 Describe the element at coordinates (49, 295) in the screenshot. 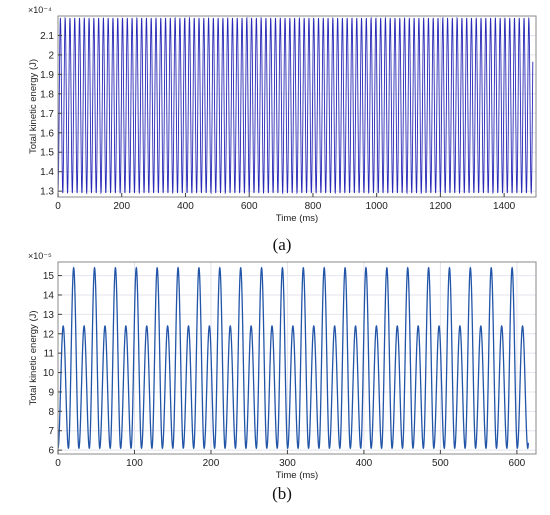

I see `y-tick-label: 14` at that location.